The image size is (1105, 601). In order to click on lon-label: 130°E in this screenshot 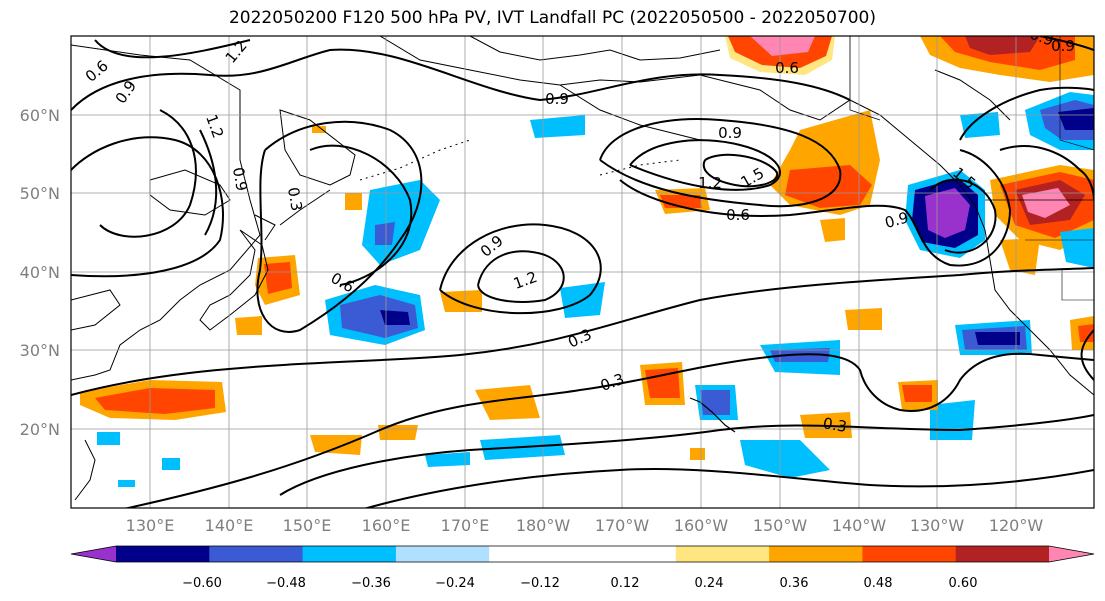, I will do `click(150, 525)`.